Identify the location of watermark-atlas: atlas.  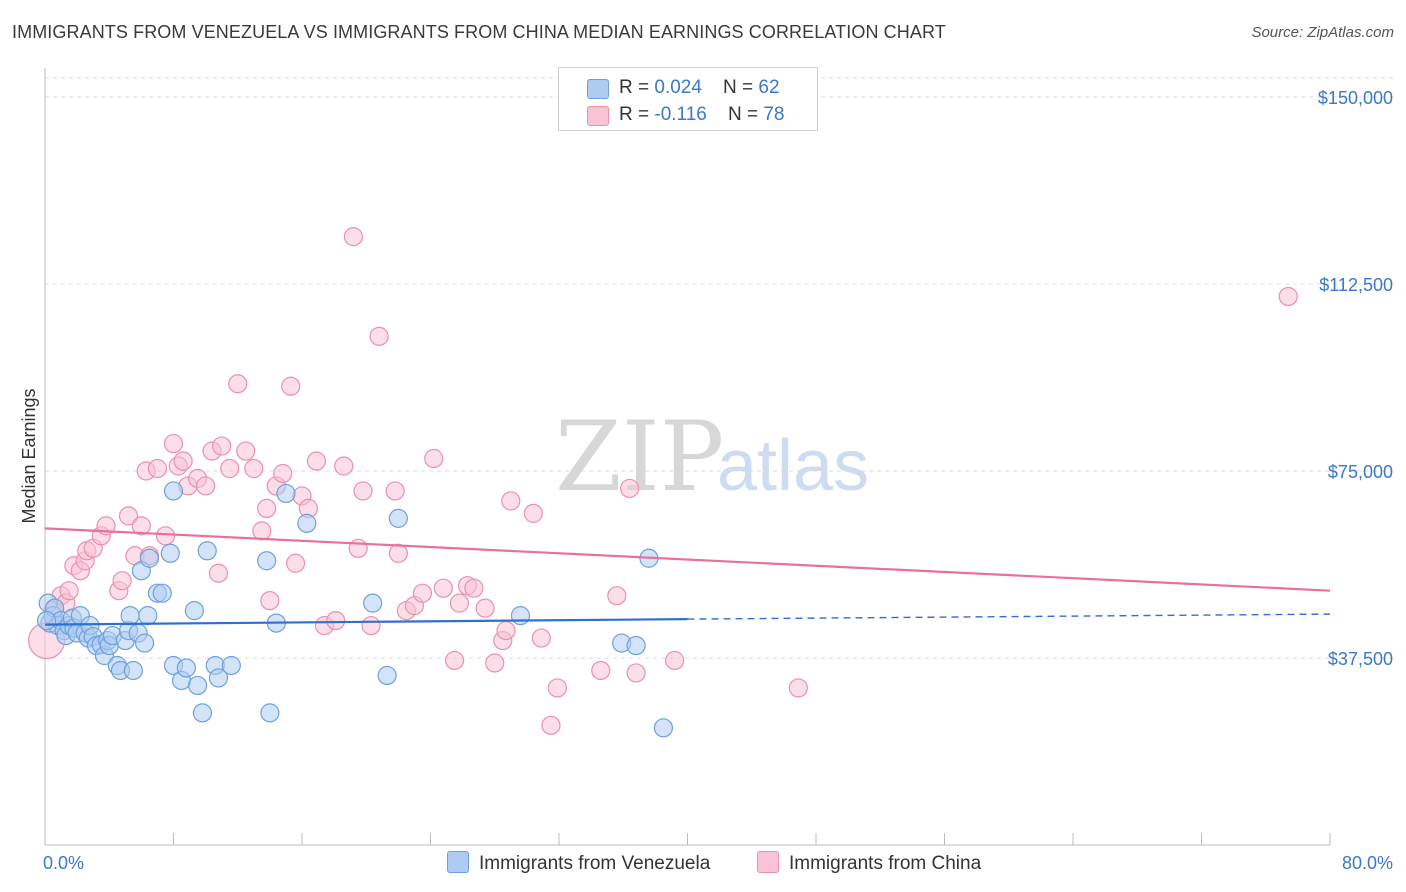
(793, 466).